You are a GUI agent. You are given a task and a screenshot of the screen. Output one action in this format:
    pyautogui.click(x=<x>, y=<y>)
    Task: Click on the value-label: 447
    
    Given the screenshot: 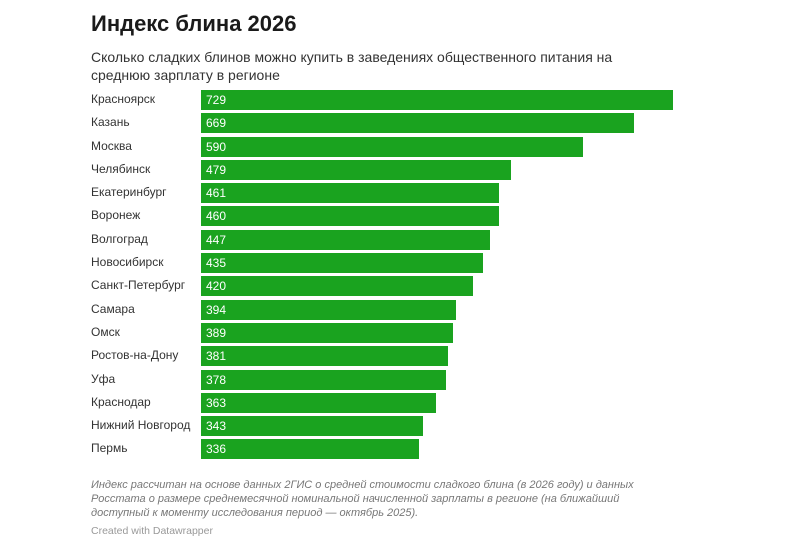 What is the action you would take?
    pyautogui.click(x=216, y=239)
    